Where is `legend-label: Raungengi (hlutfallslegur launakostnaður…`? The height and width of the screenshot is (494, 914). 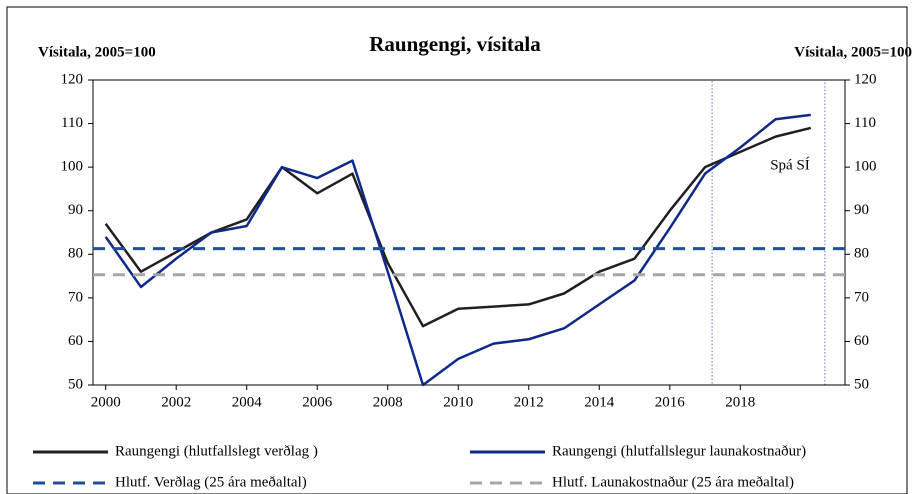
legend-label: Raungengi (hlutfallslegur launakostnaður… is located at coordinates (679, 451).